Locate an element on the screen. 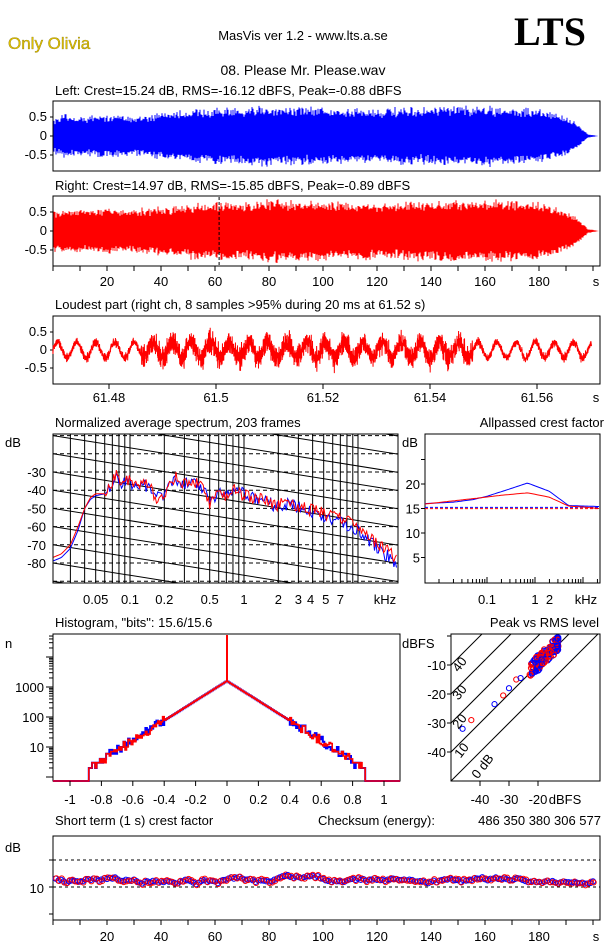 The width and height of the screenshot is (606, 946). allpass-ylabel: dB is located at coordinates (410, 442).